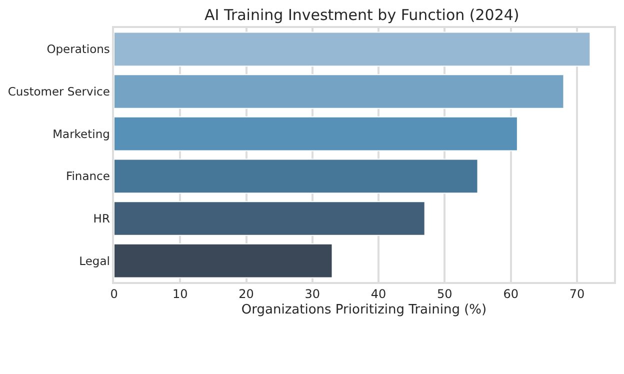 Image resolution: width=624 pixels, height=374 pixels. Describe the element at coordinates (88, 176) in the screenshot. I see `y-tick-label: Finance` at that location.